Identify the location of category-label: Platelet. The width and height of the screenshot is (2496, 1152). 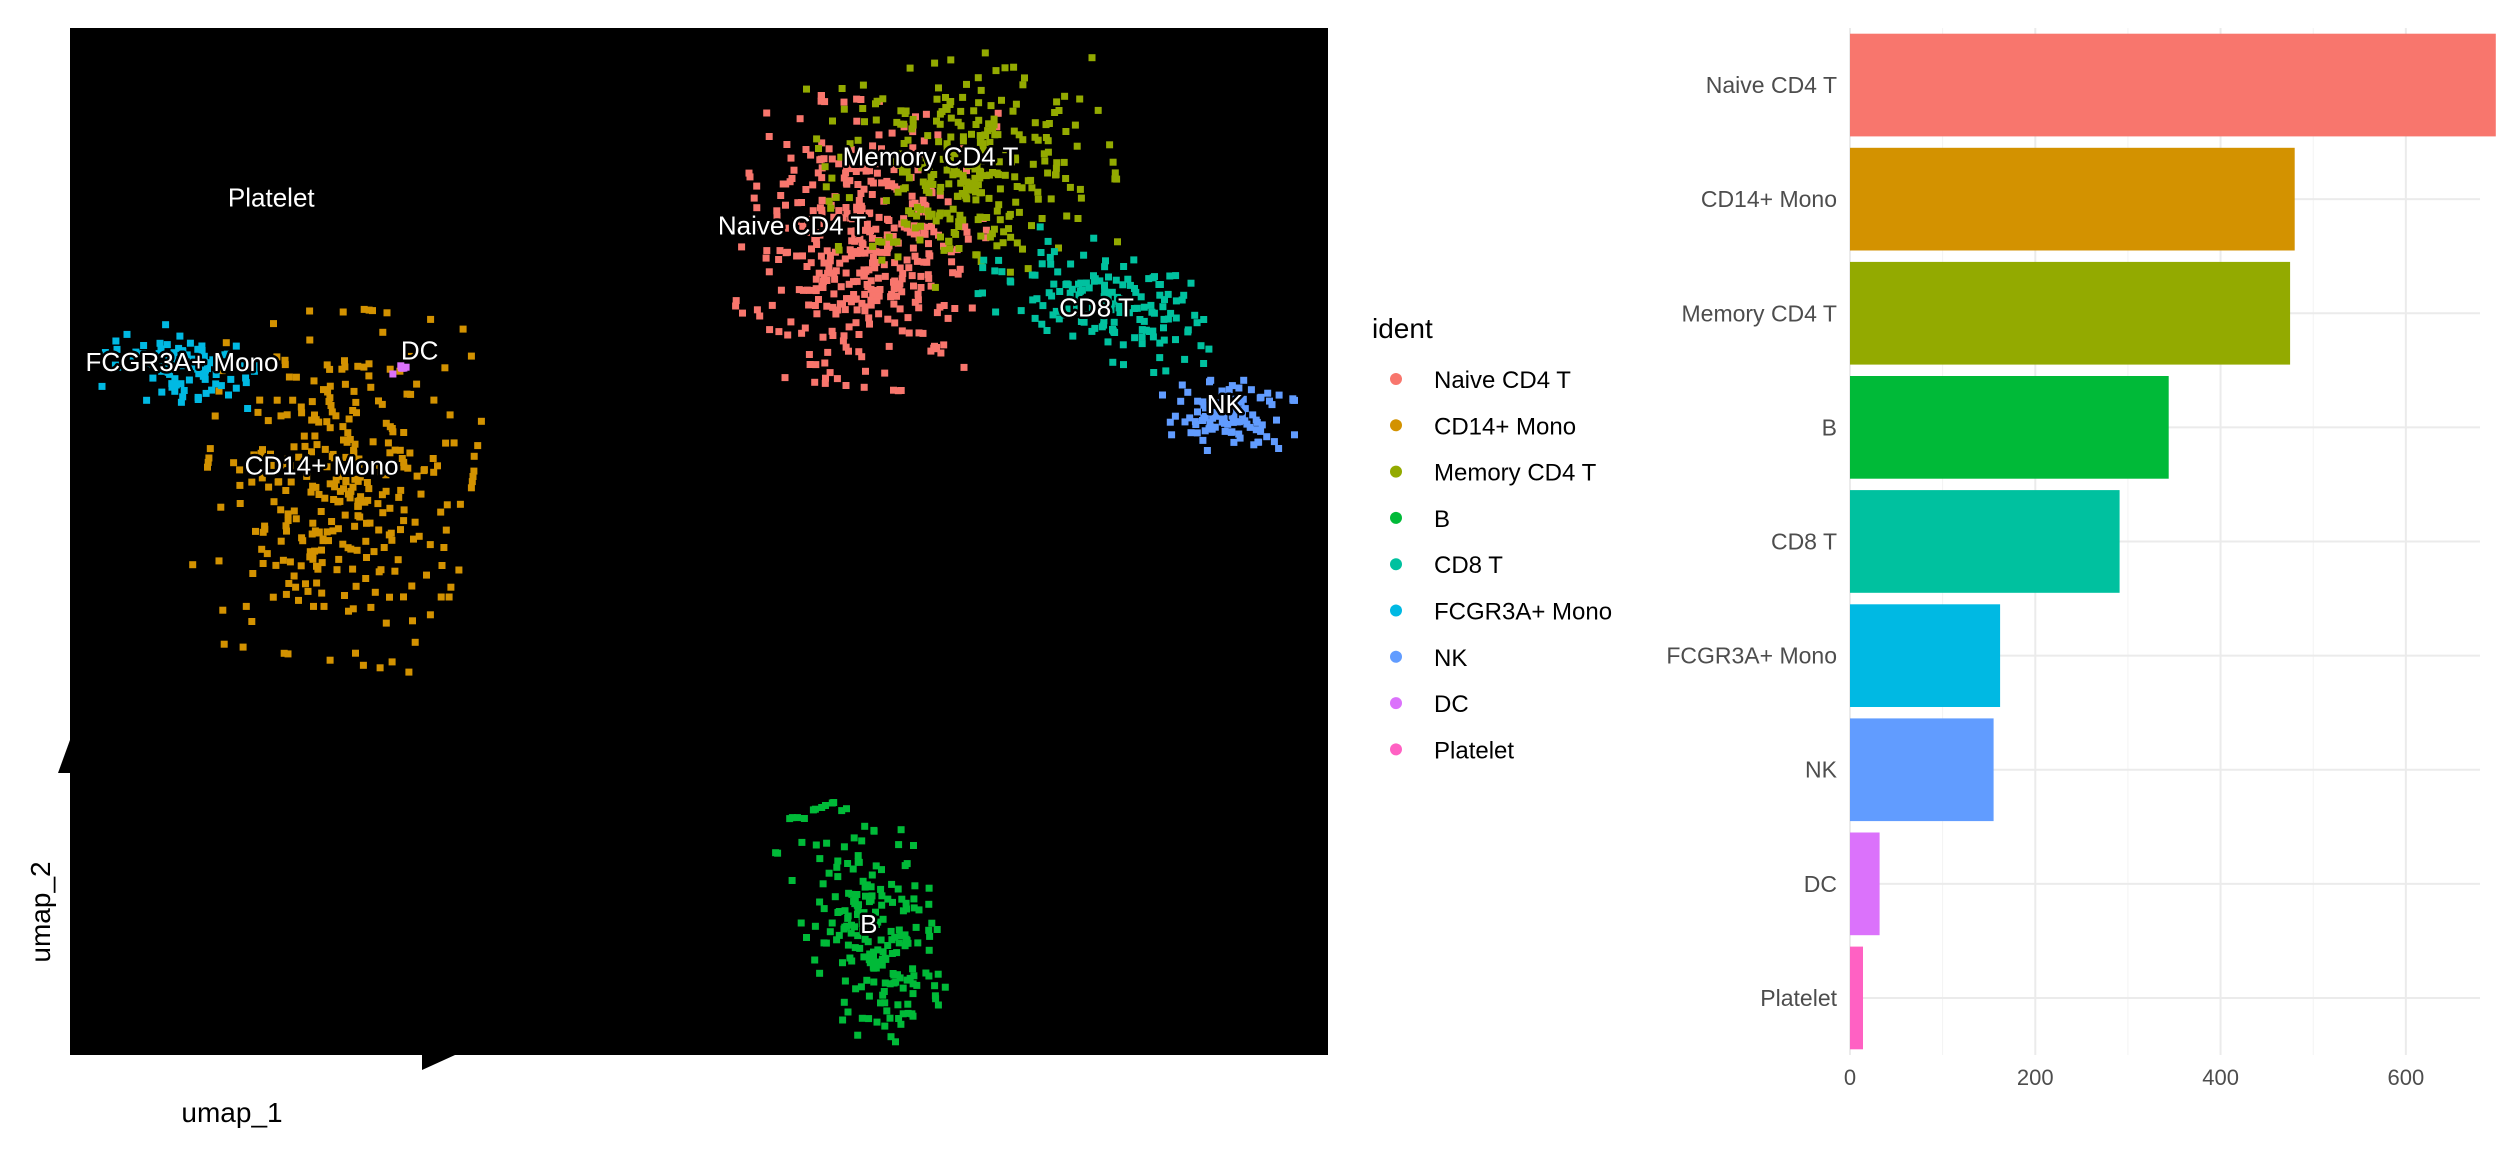
(1798, 998).